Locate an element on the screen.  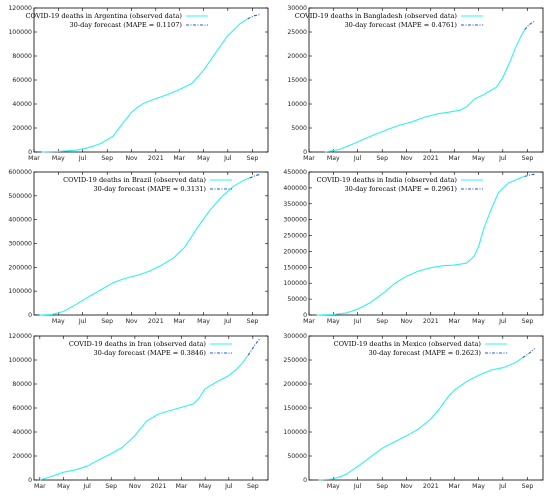
legend-label-forecast: 30-day forecast (MAPE = 0.3131) is located at coordinates (149, 189).